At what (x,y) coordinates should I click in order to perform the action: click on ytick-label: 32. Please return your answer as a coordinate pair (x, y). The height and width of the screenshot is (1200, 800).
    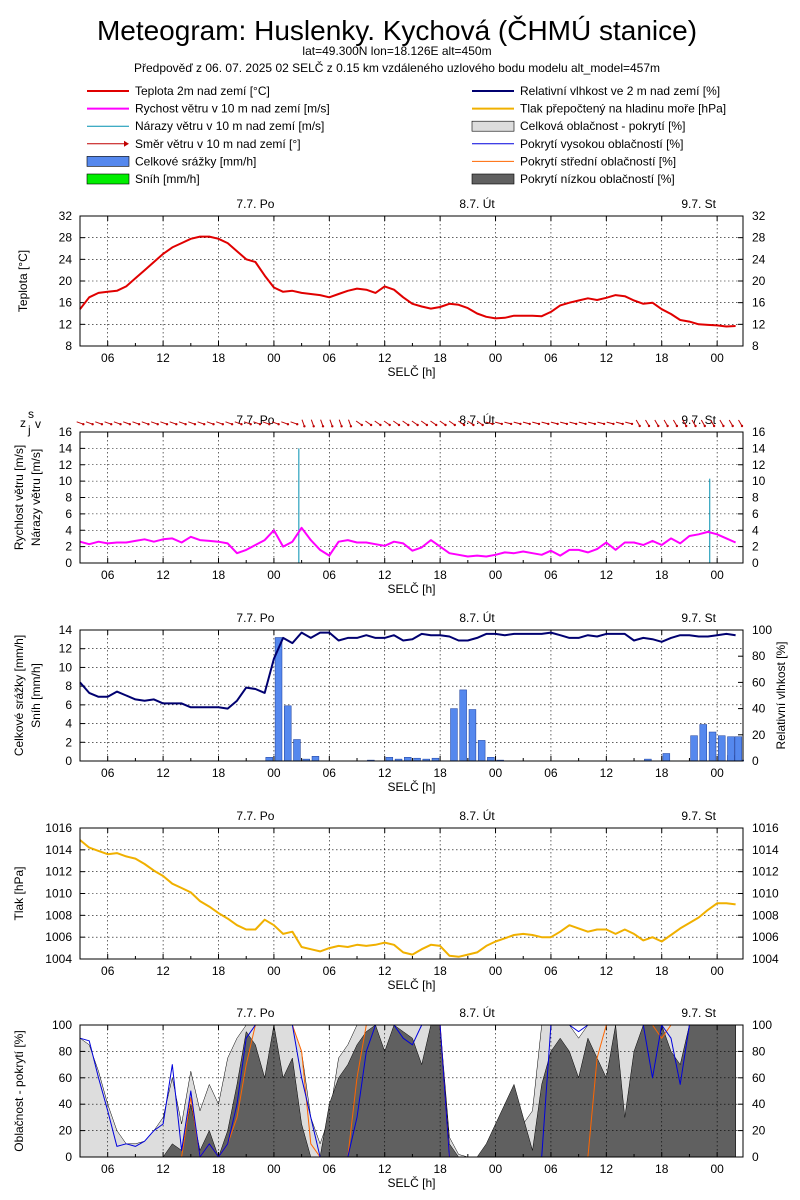
    Looking at the image, I should click on (66, 216).